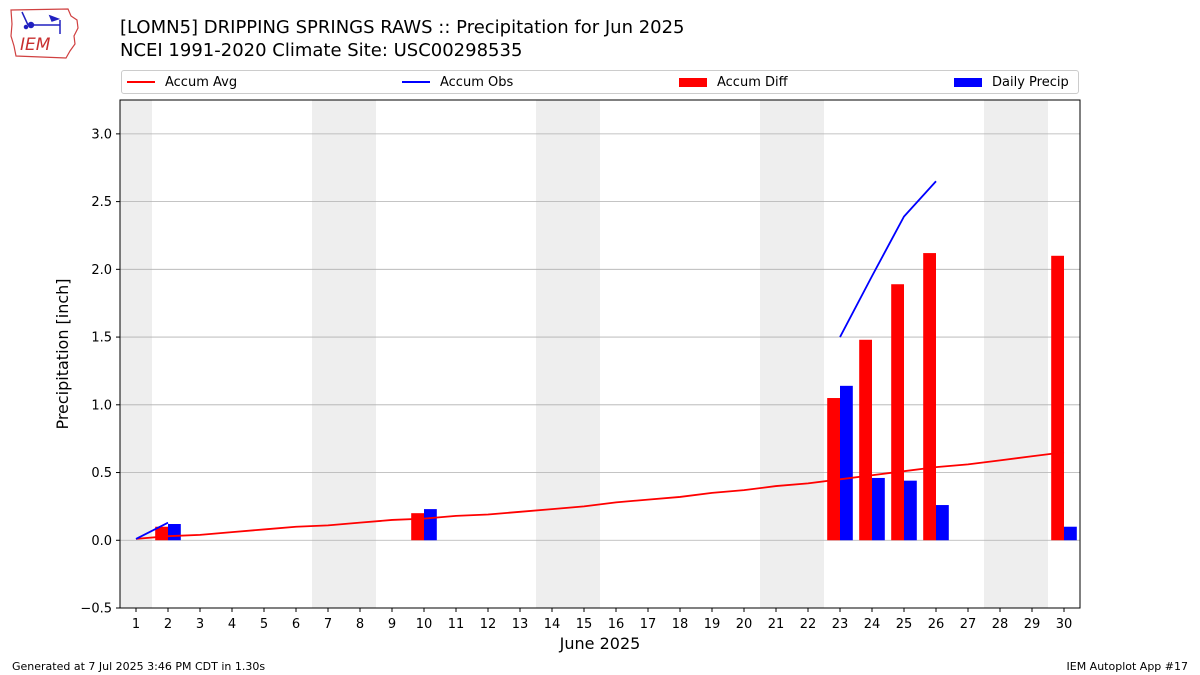 Image resolution: width=1200 pixels, height=675 pixels. Describe the element at coordinates (872, 624) in the screenshot. I see `x-tick-label: 24` at that location.